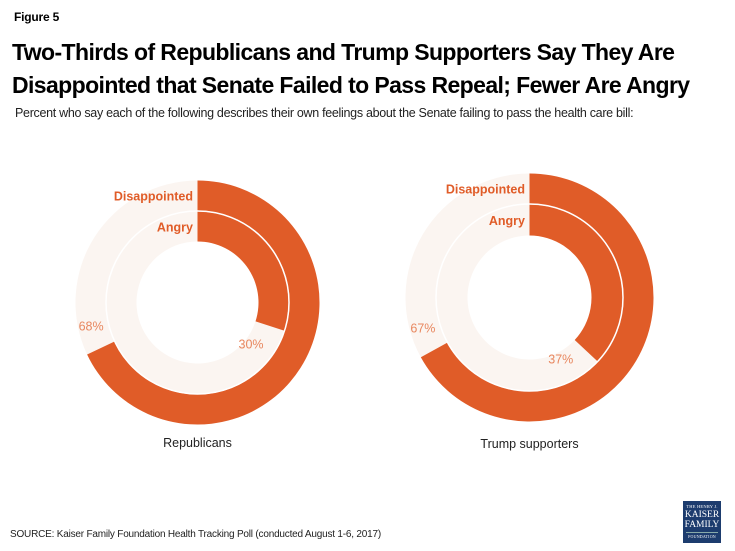 The image size is (735, 551). I want to click on trump-supporters-group-label: Trump supporters, so click(529, 444).